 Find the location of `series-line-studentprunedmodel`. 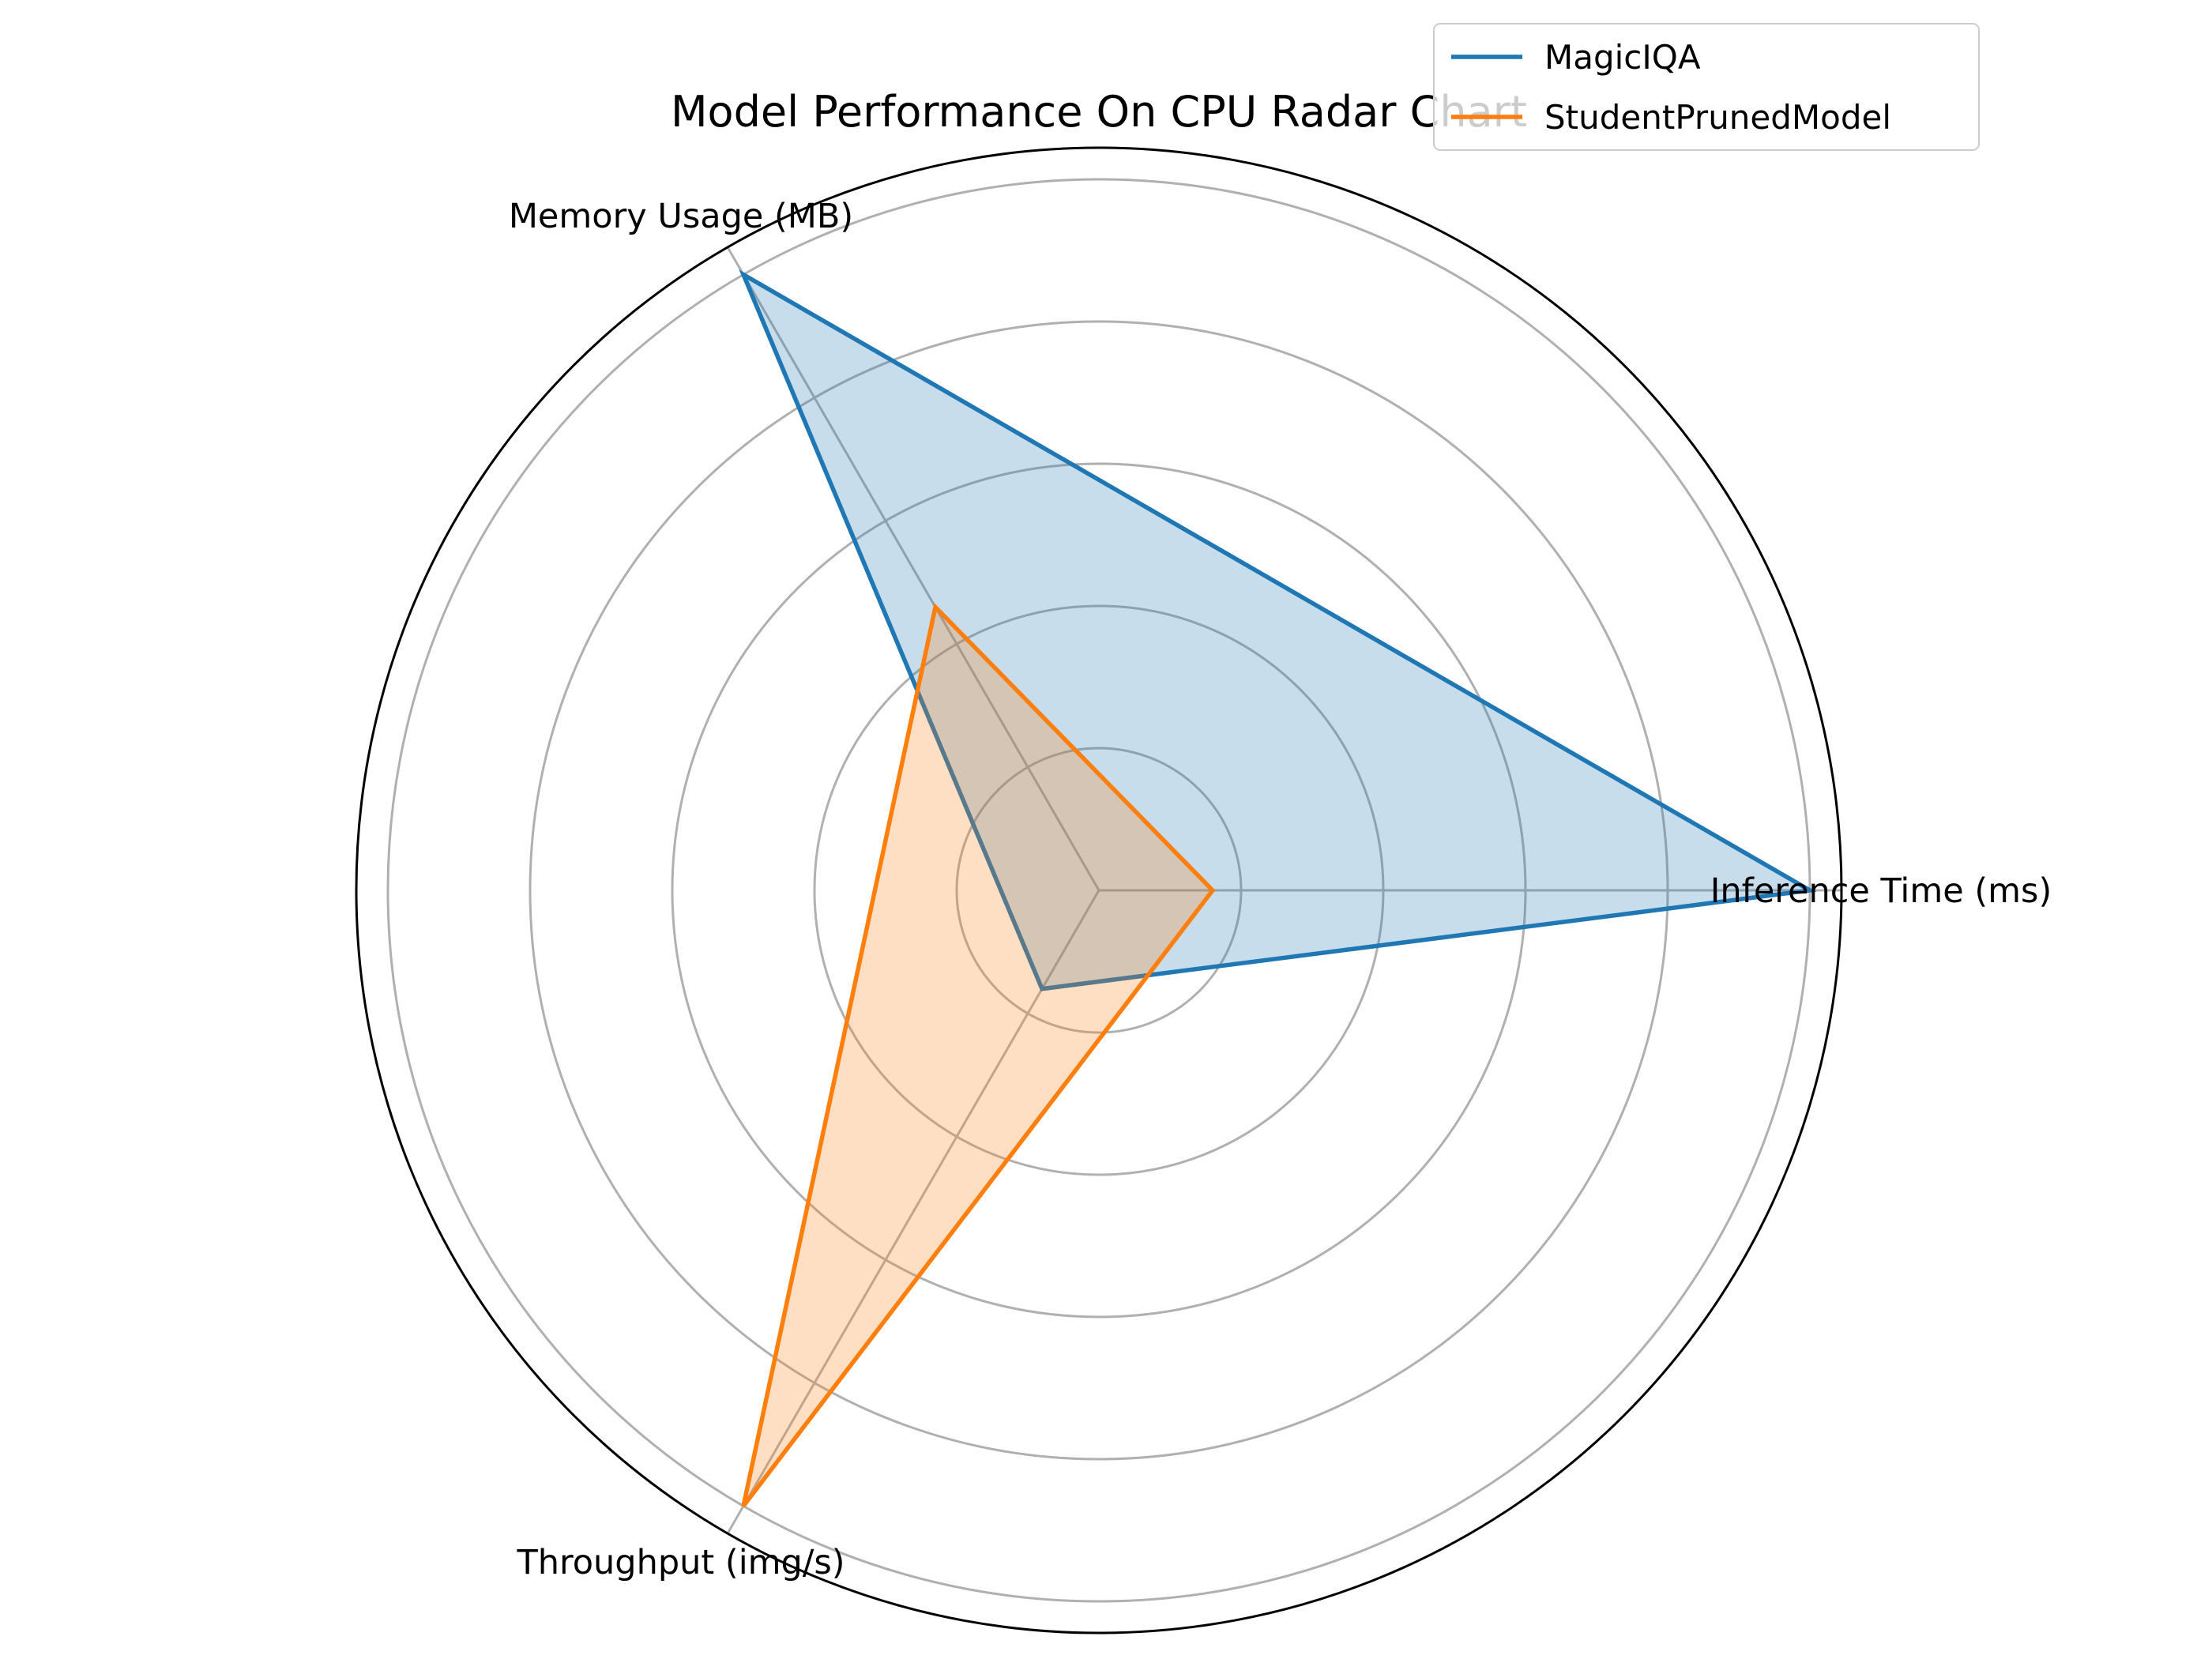

series-line-studentprunedmodel is located at coordinates (979, 1055).